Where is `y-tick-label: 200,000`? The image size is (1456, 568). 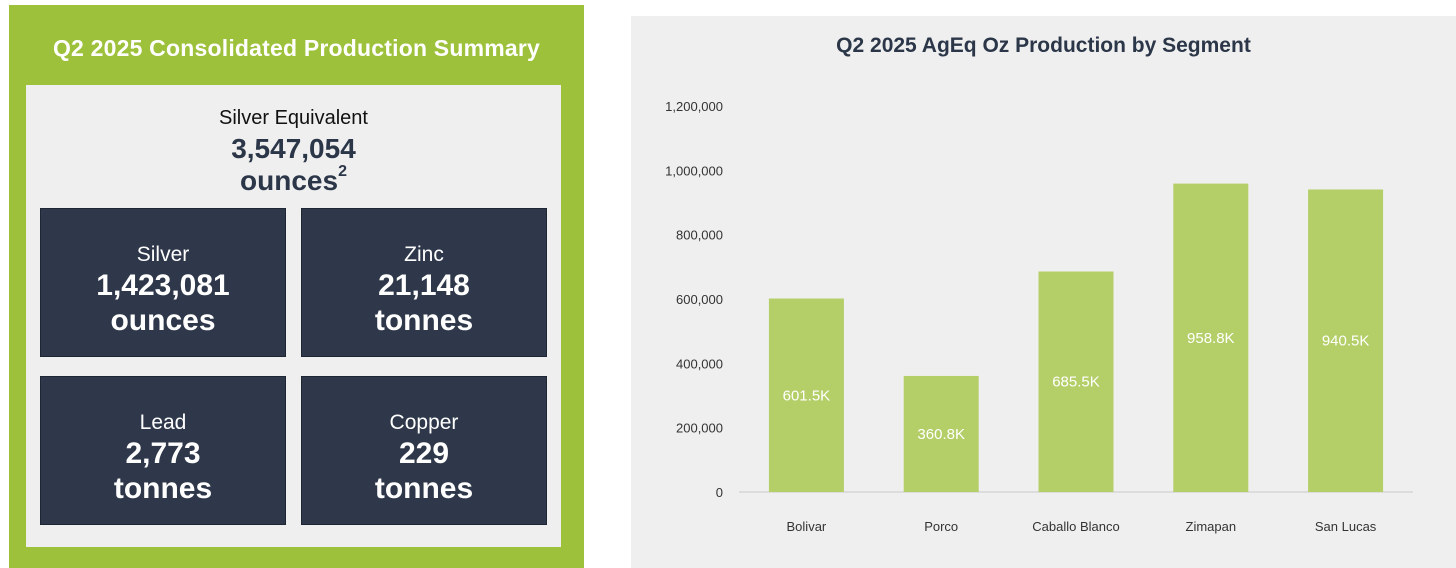 y-tick-label: 200,000 is located at coordinates (699, 428).